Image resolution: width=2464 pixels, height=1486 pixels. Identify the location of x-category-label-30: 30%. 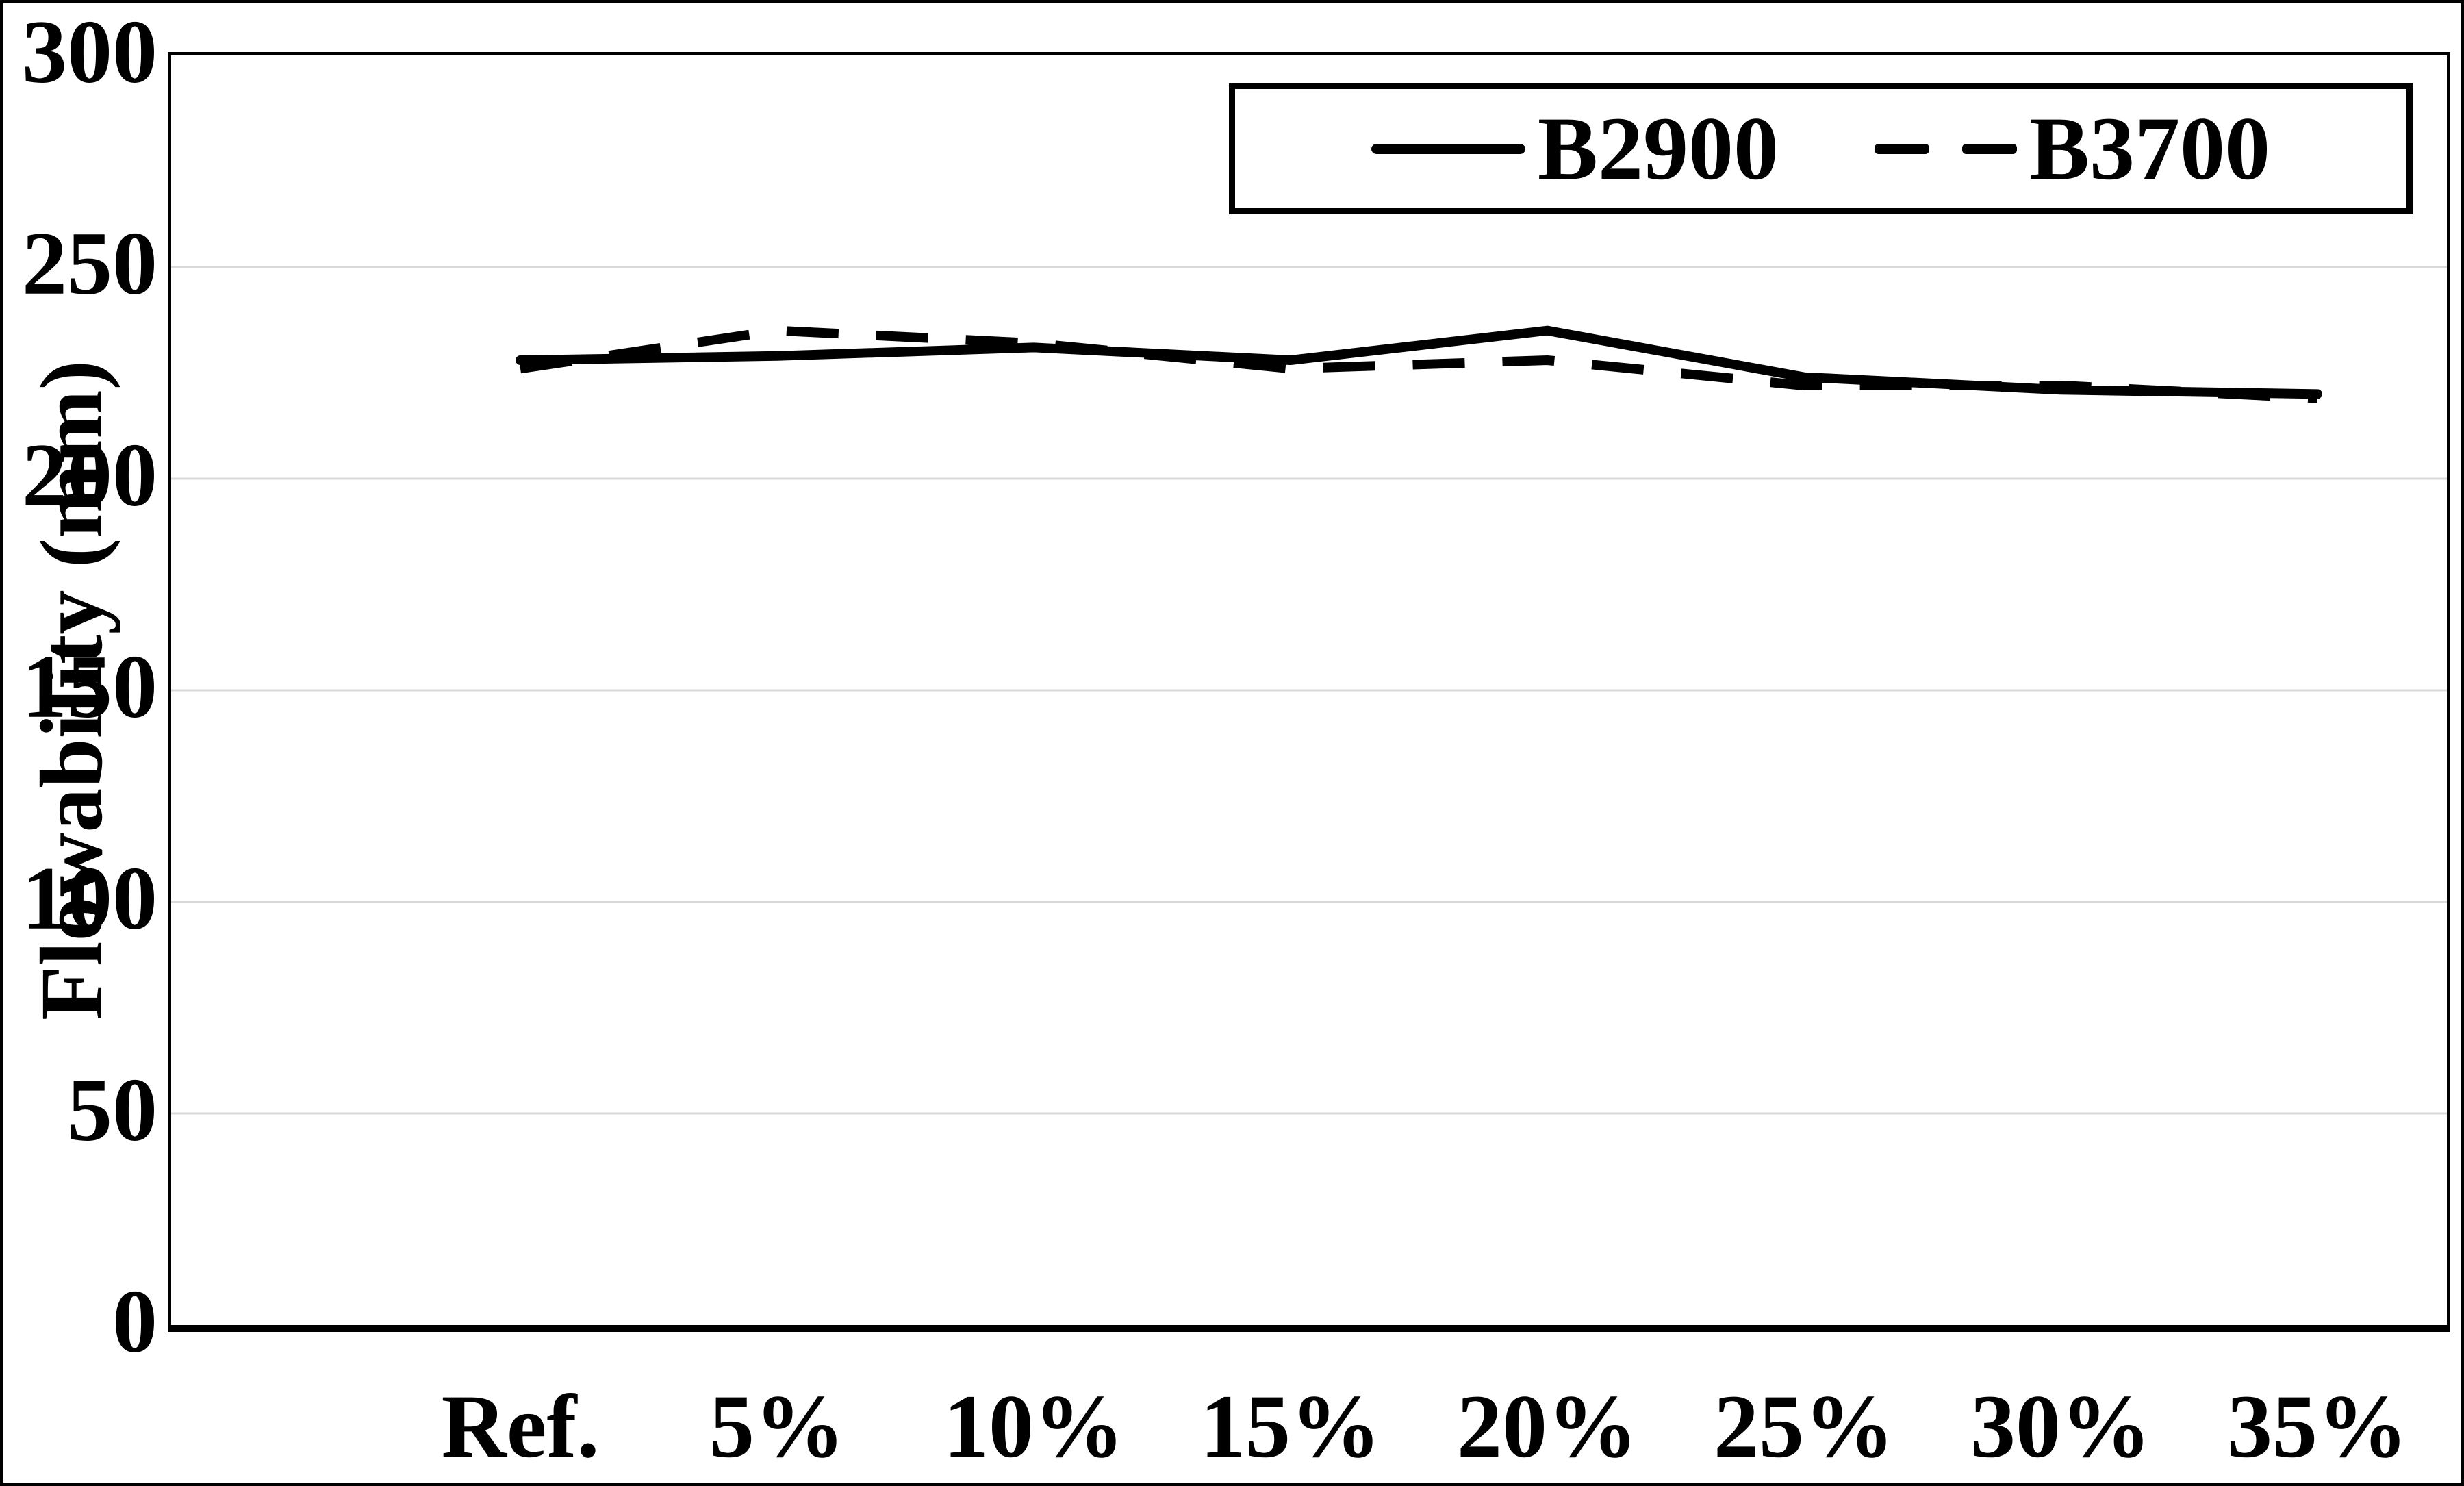
(2060, 1426).